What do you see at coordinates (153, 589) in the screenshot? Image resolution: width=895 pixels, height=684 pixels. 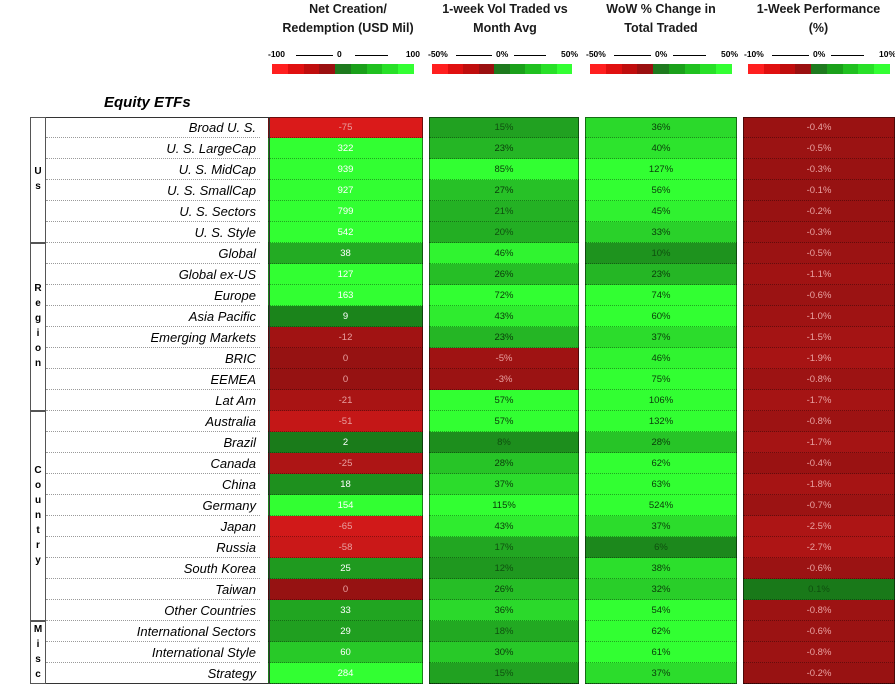 I see `row-label: Taiwan` at bounding box center [153, 589].